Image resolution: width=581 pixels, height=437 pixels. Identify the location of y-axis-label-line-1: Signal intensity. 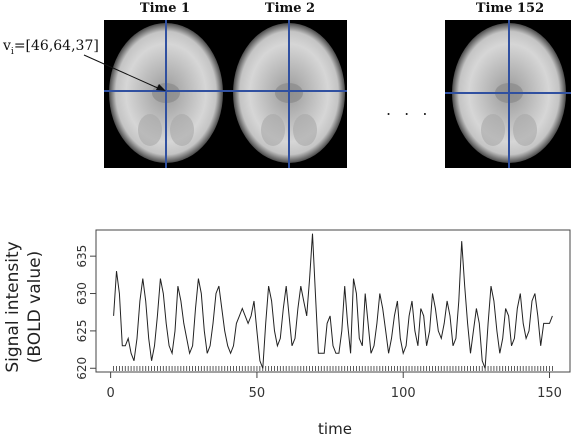
(13, 306).